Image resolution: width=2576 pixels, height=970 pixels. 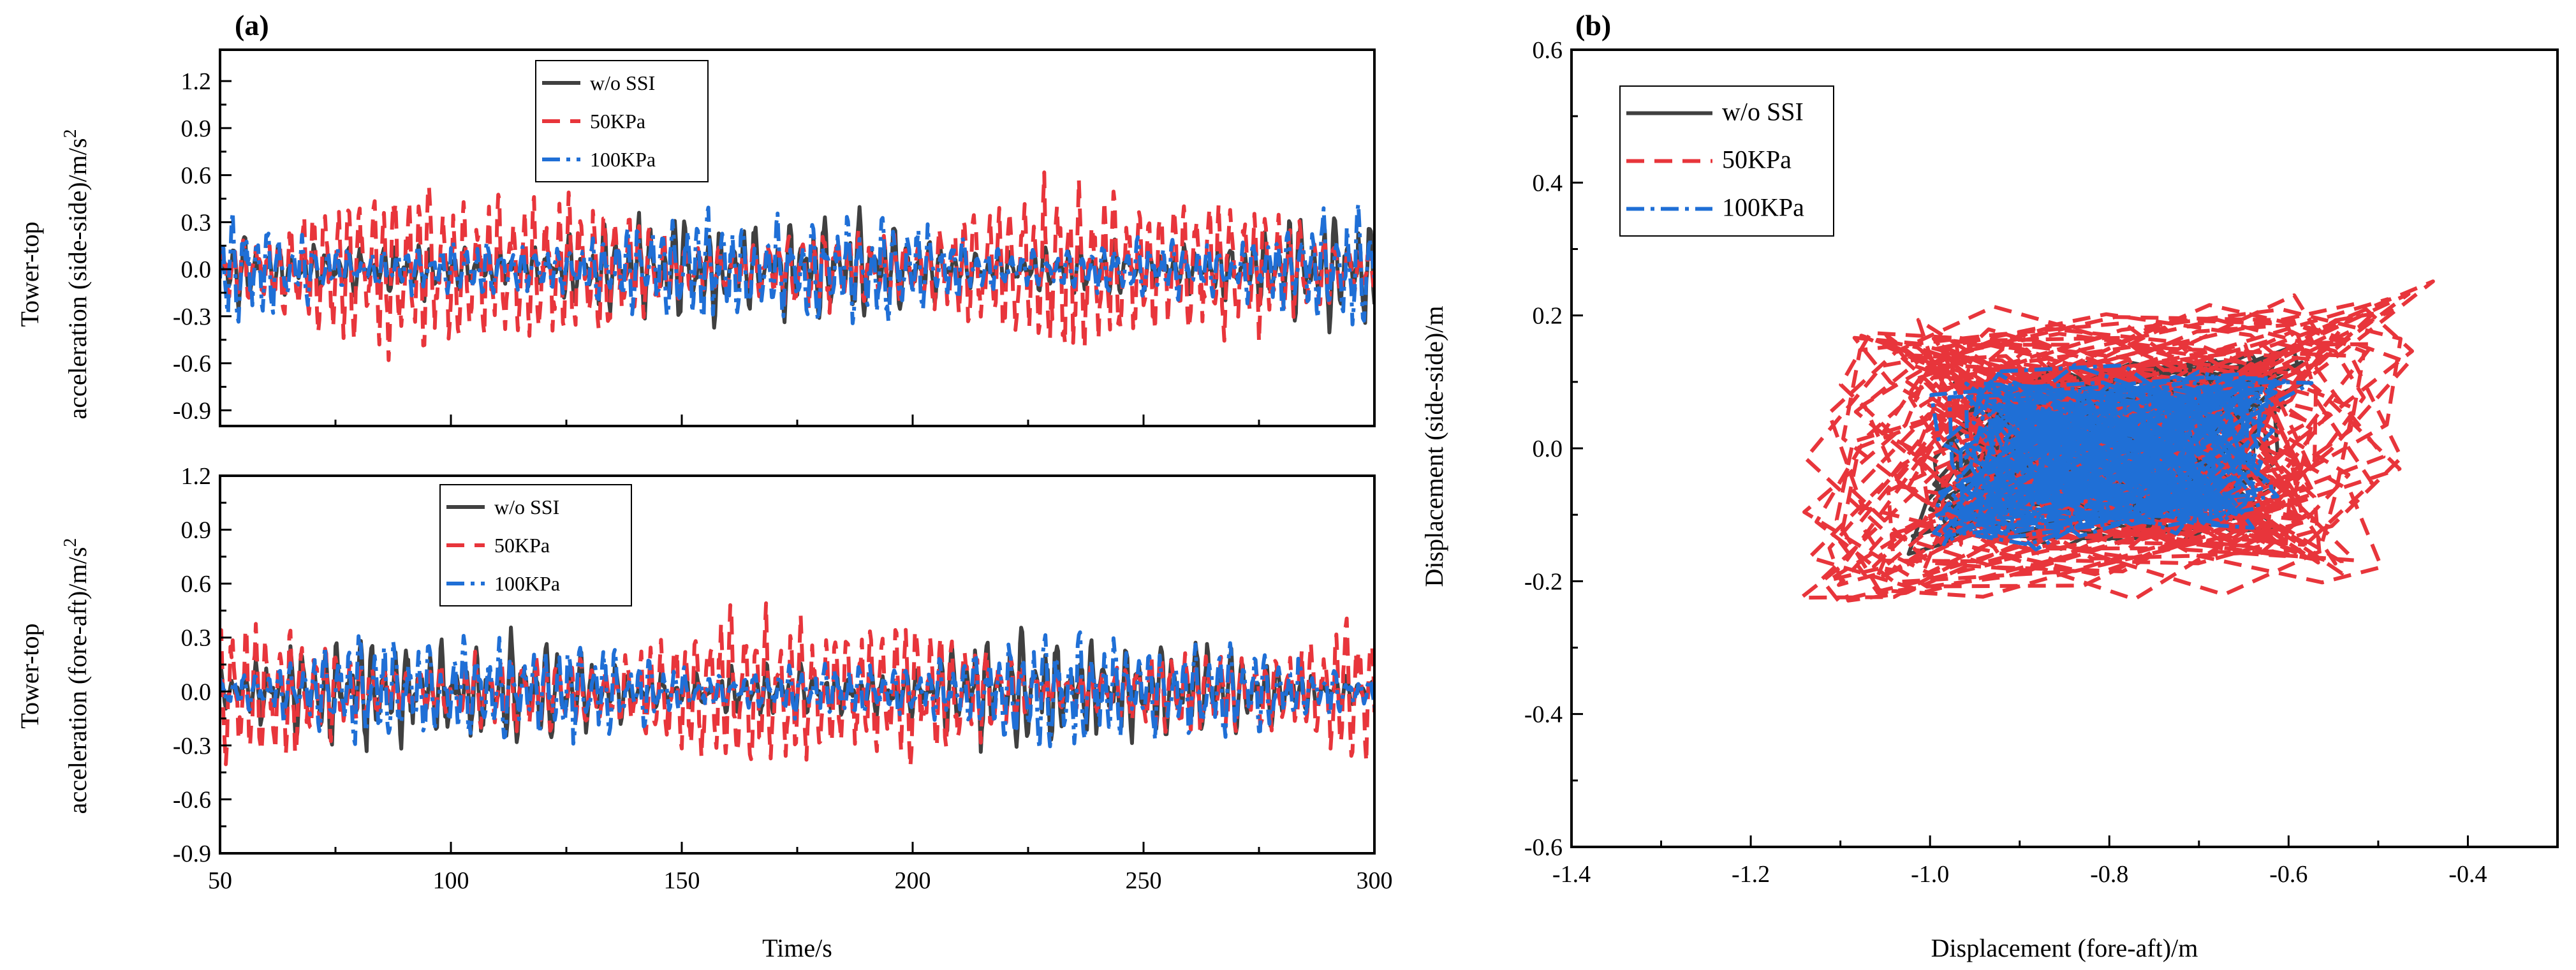 I want to click on y-axis-label: Displacement (side-side)/m, so click(x=1434, y=446).